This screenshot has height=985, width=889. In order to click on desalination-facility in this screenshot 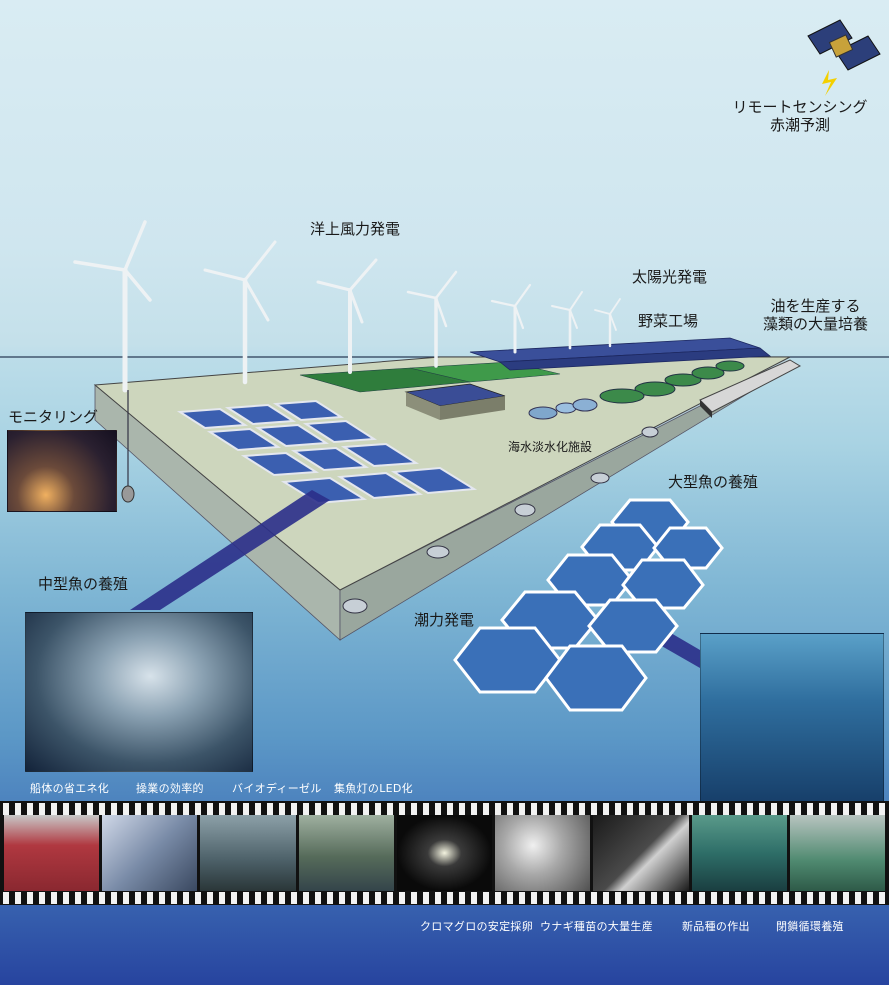, I will do `click(563, 409)`.